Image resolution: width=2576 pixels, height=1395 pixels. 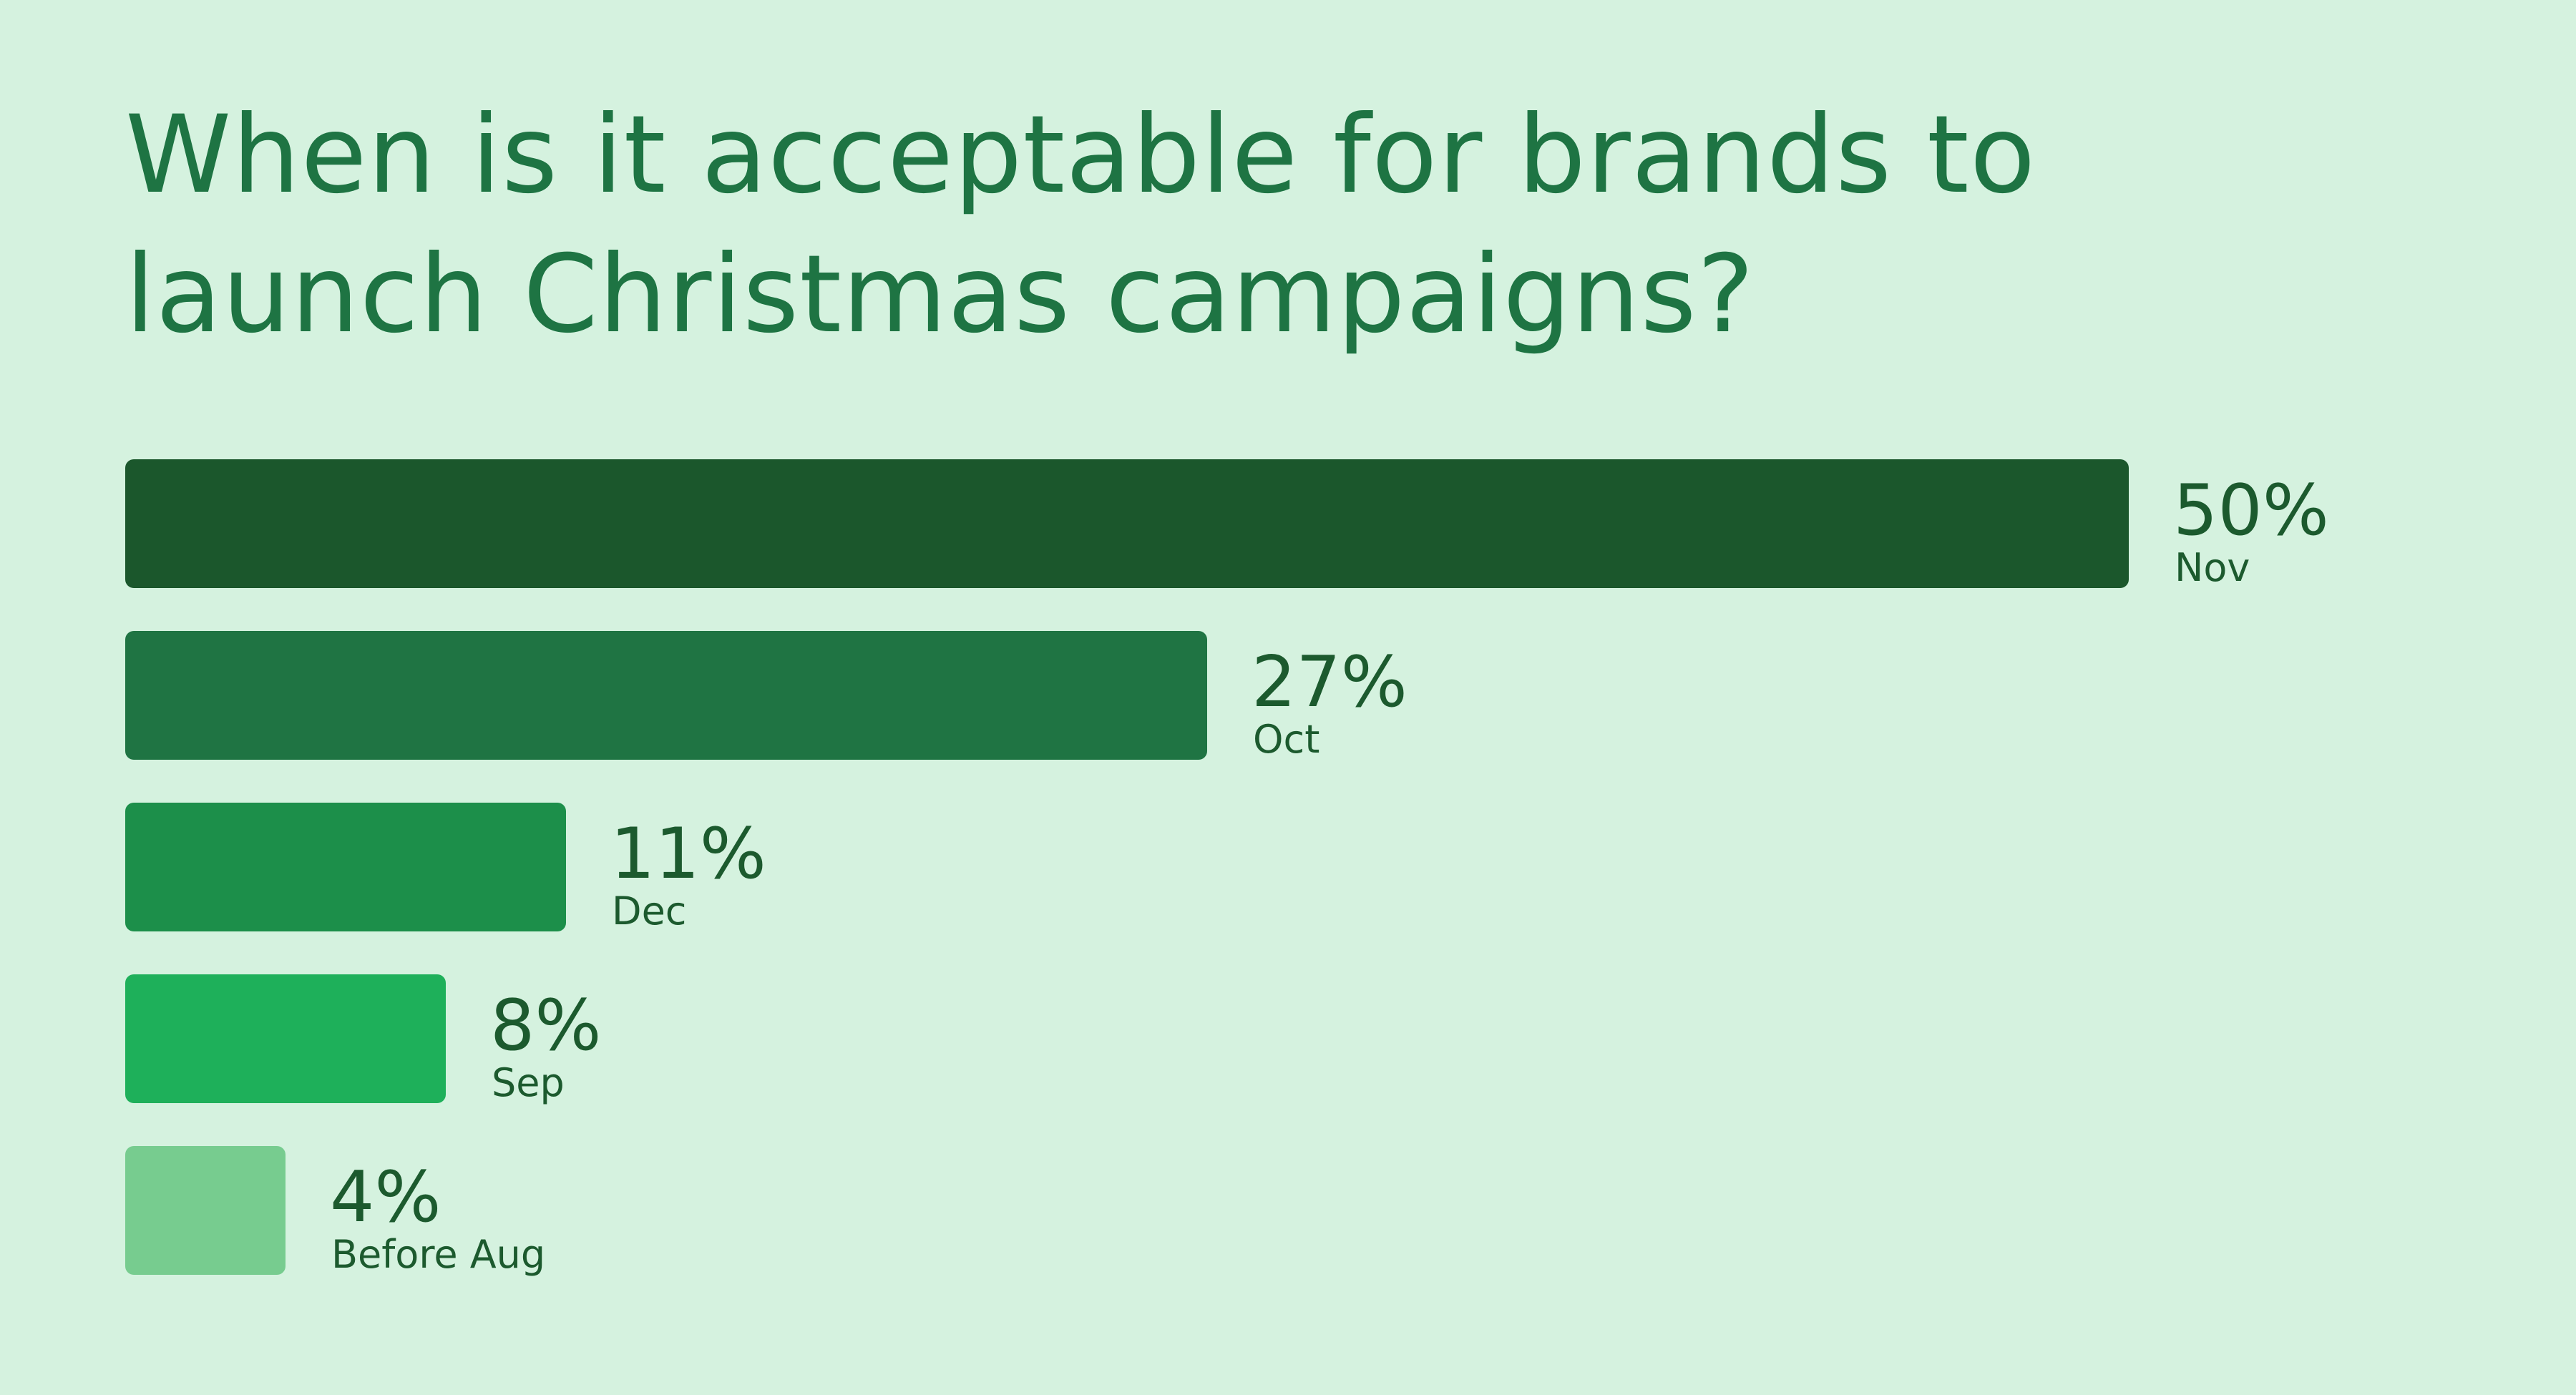 What do you see at coordinates (1286, 739) in the screenshot?
I see `category-label-oct: Oct` at bounding box center [1286, 739].